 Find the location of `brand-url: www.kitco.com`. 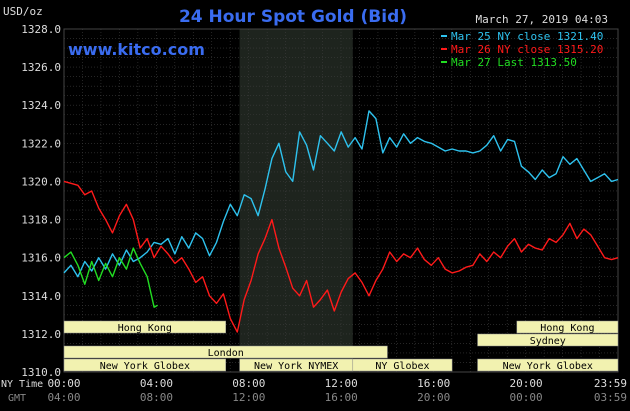

brand-url: www.kitco.com is located at coordinates (136, 49).